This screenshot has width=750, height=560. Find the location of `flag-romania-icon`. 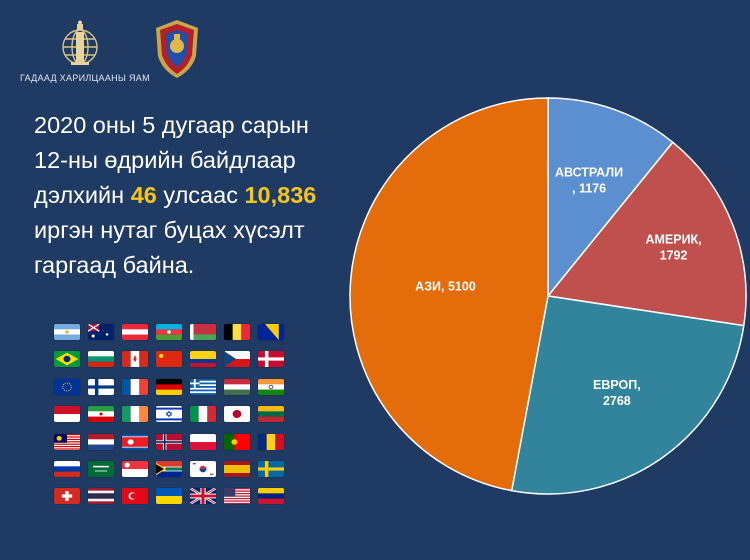

flag-romania-icon is located at coordinates (271, 441).